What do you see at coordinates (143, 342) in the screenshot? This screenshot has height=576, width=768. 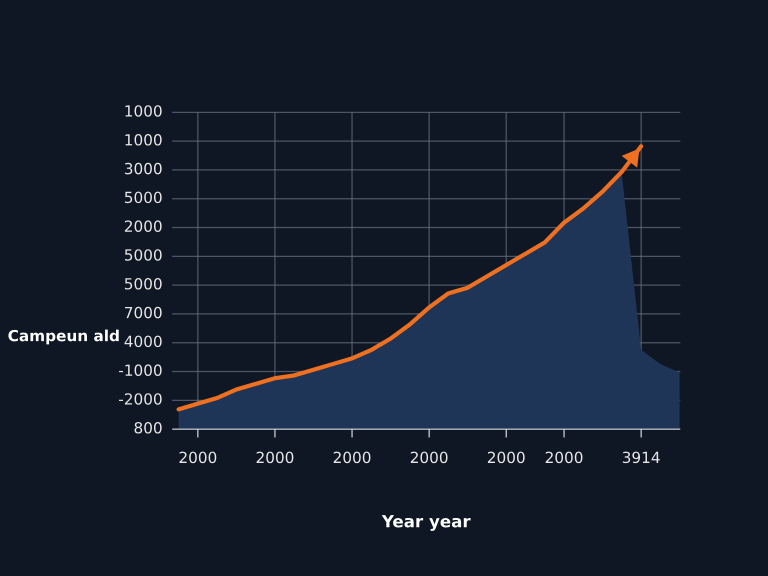 I see `text: 4000` at bounding box center [143, 342].